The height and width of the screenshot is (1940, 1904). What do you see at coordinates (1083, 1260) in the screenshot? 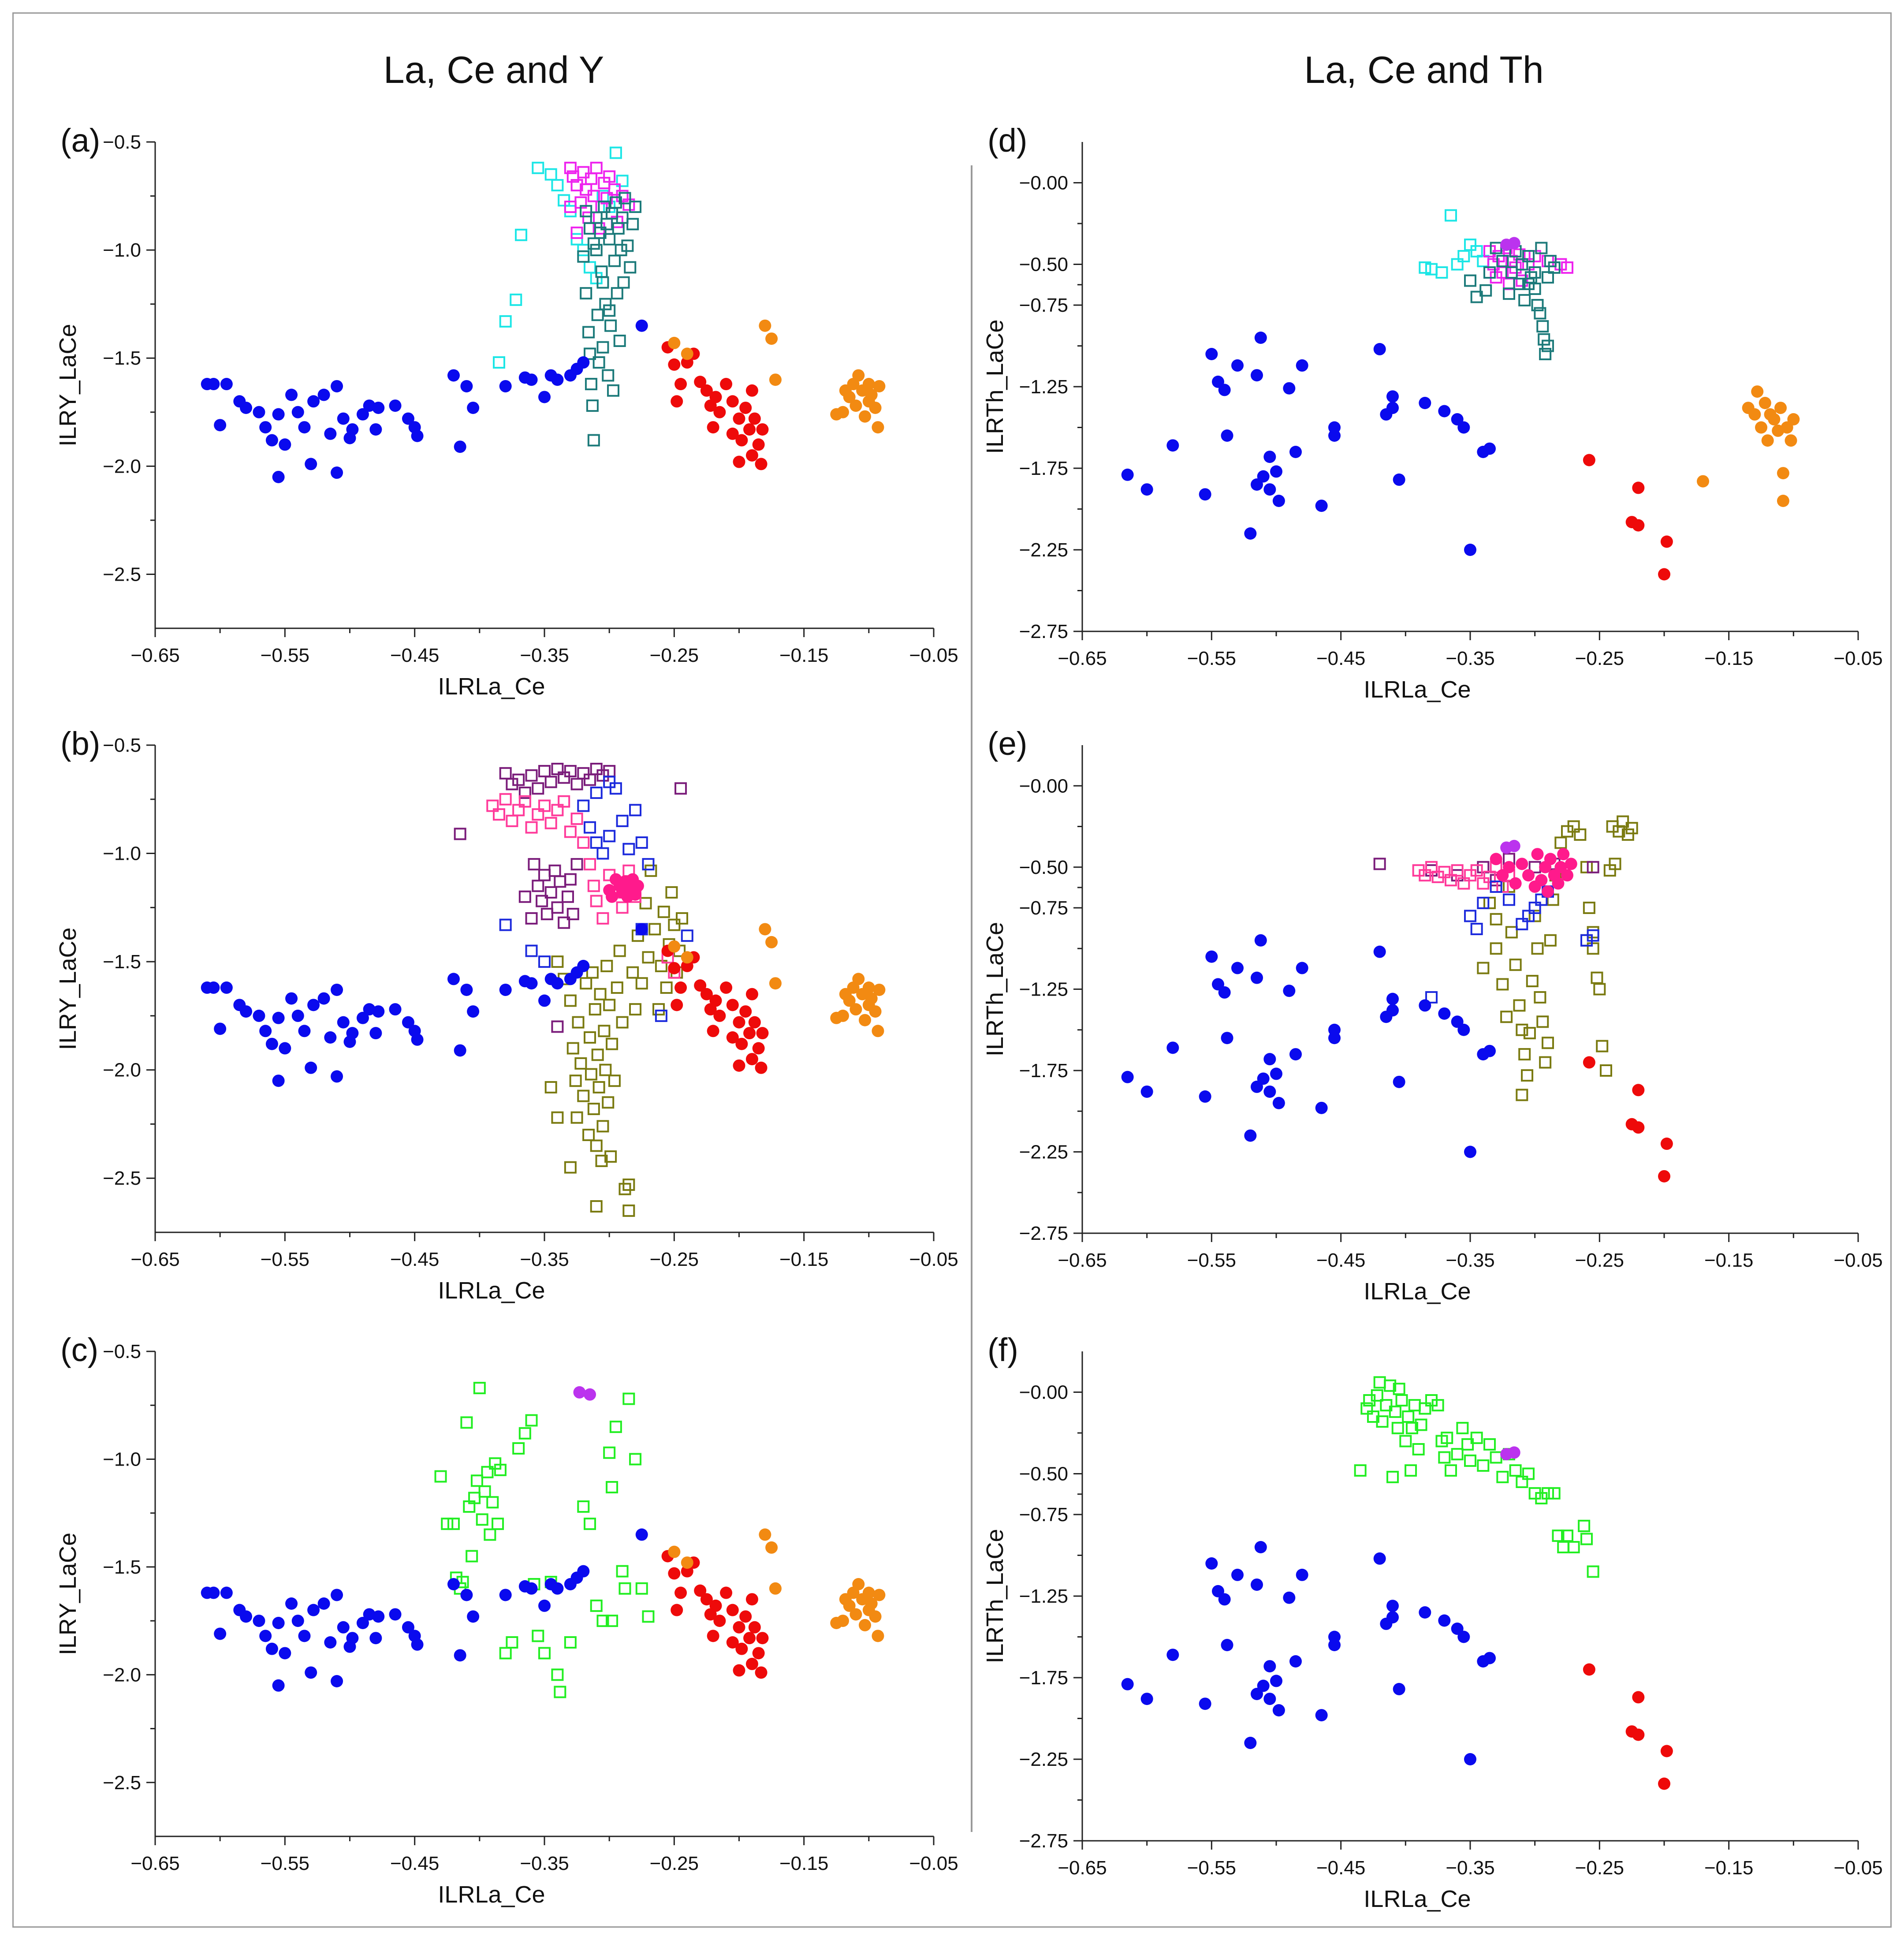
I see `x-tick-label: −0.65` at bounding box center [1083, 1260].